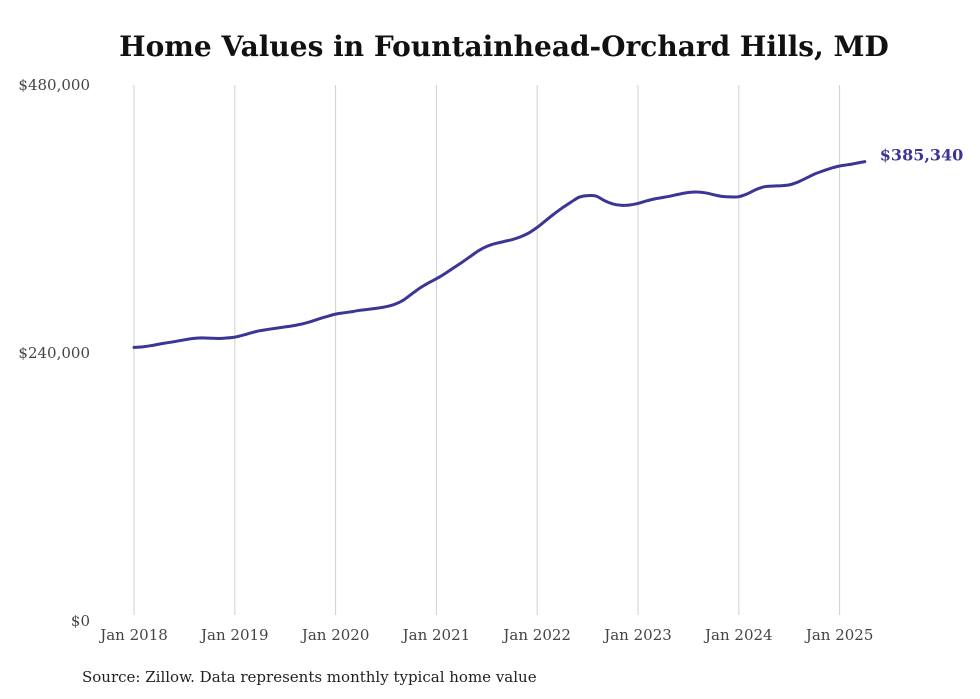 The width and height of the screenshot is (980, 699). Describe the element at coordinates (54, 85) in the screenshot. I see `y-tick-label: $480,000` at that location.